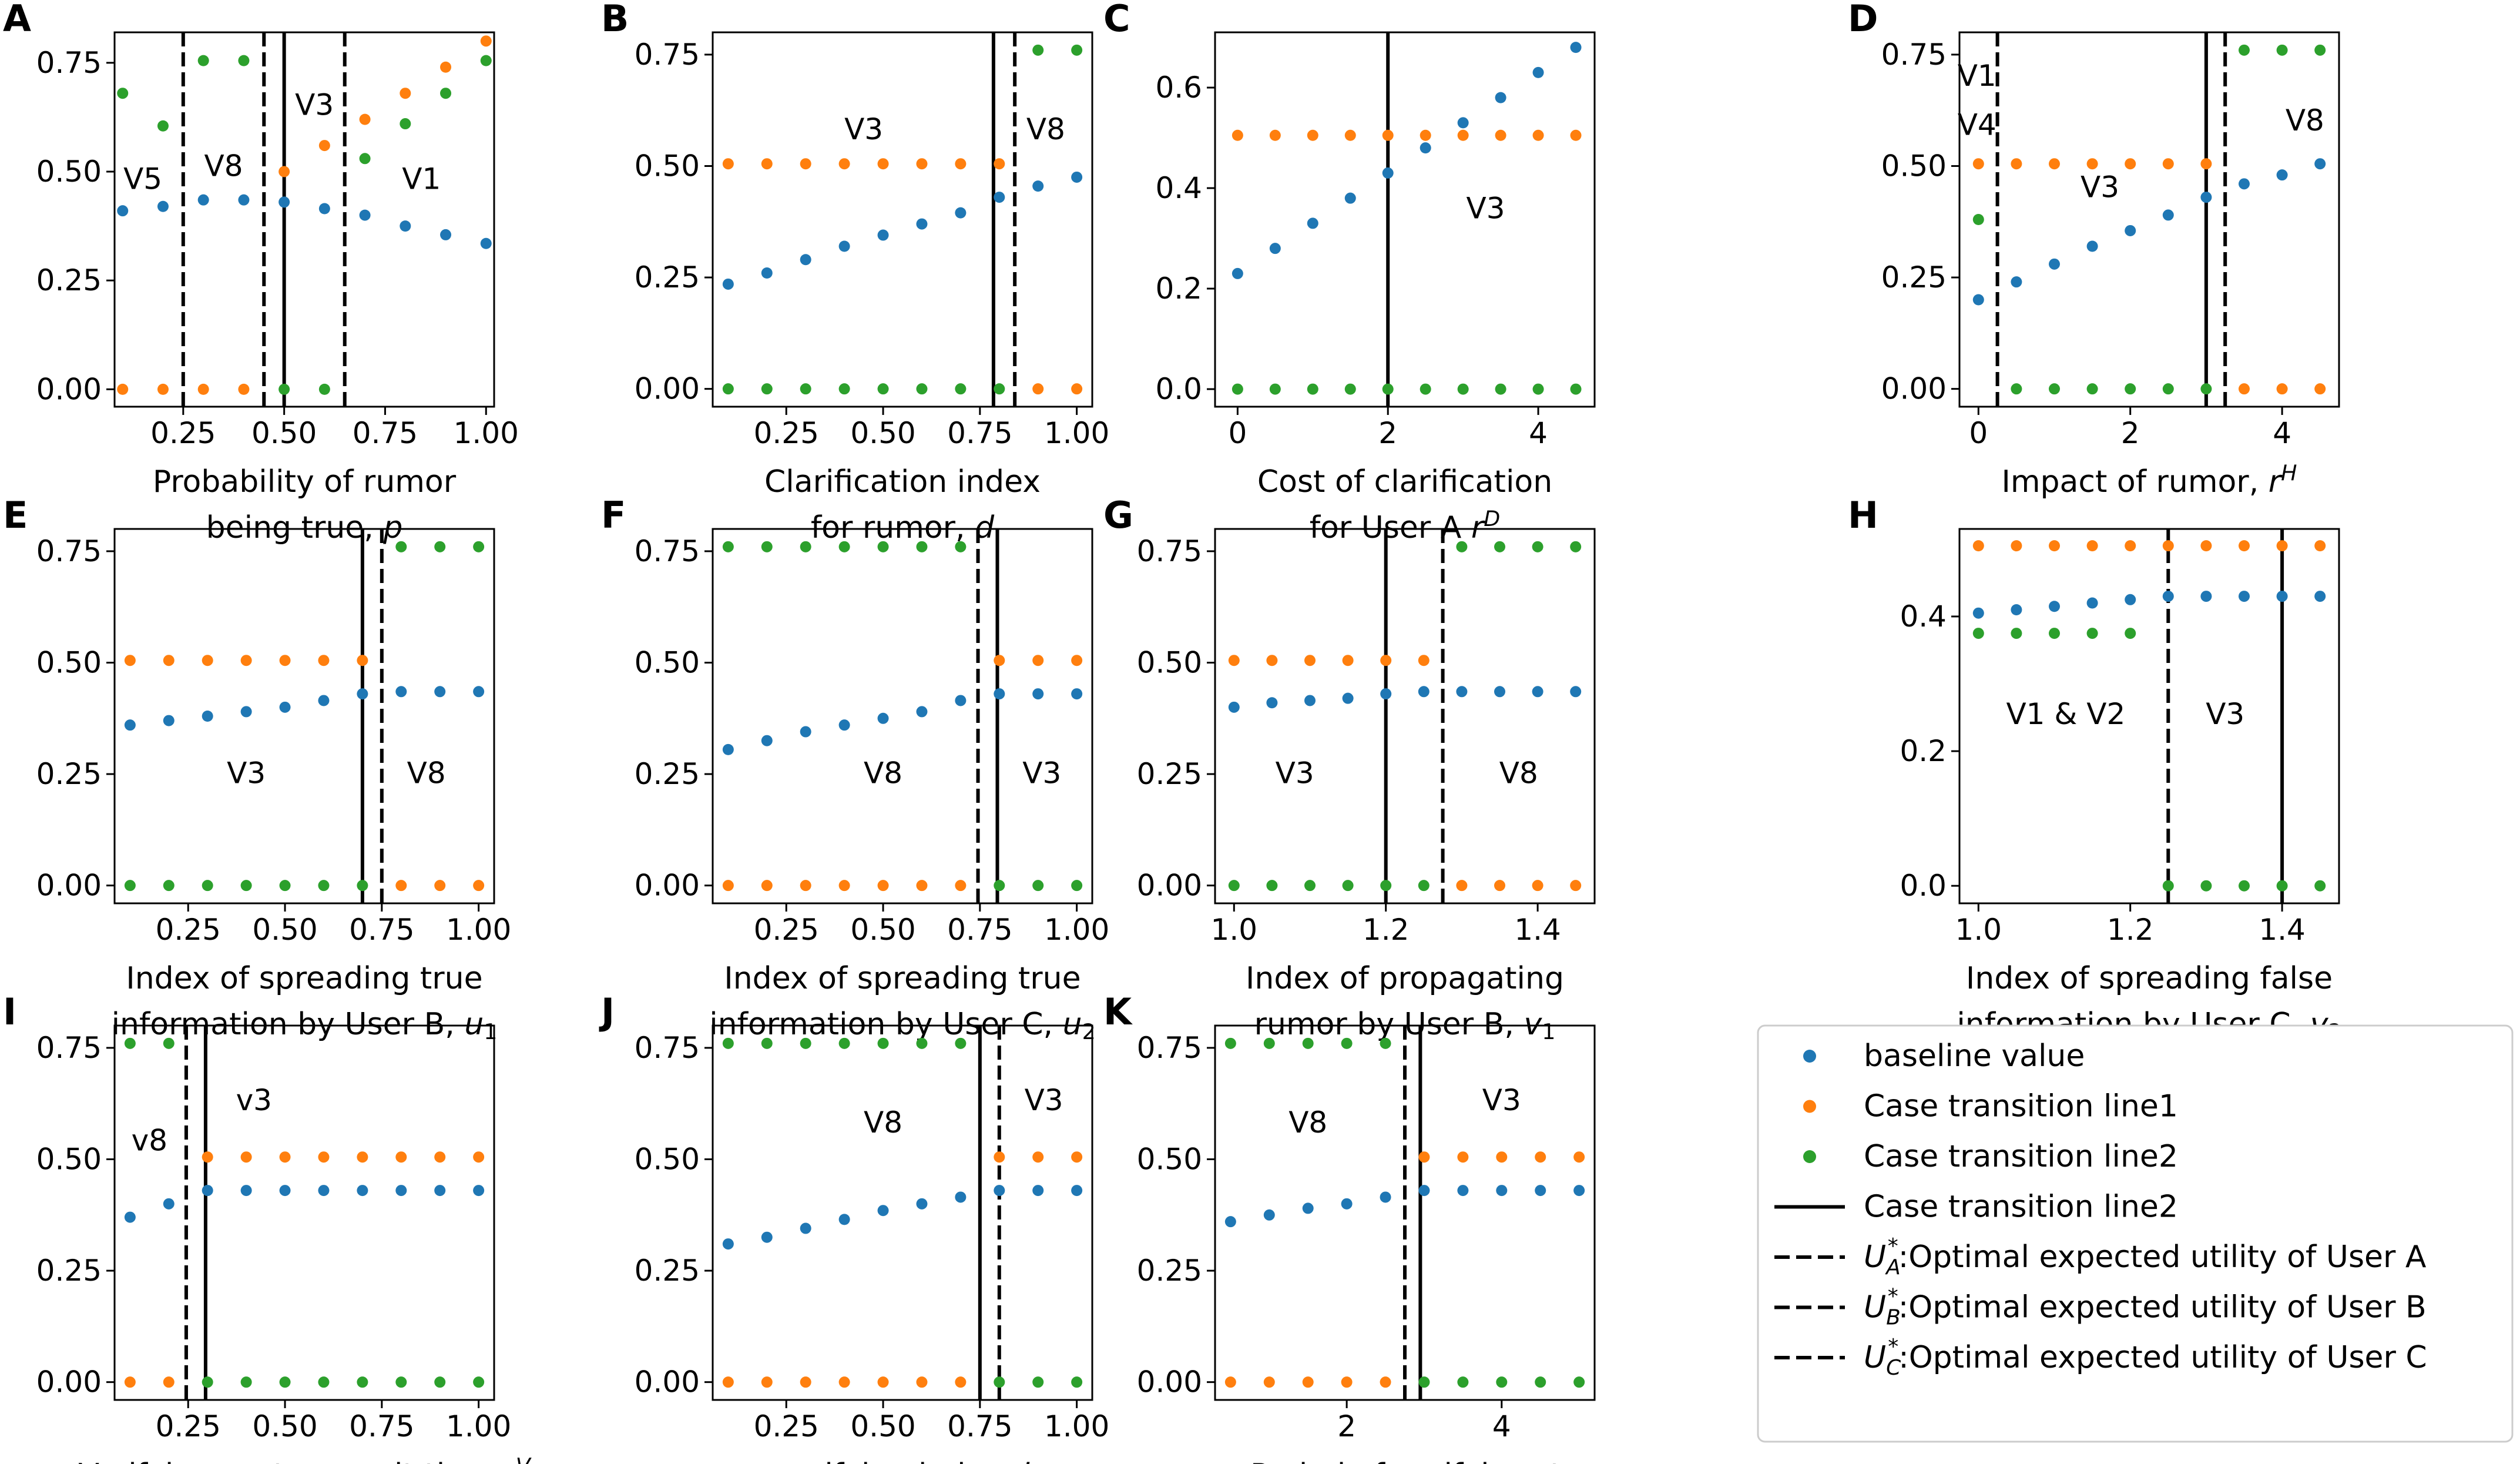  What do you see at coordinates (2145, 1307) in the screenshot?
I see `legend-label: UB*:Optimal expected utility of User B` at bounding box center [2145, 1307].